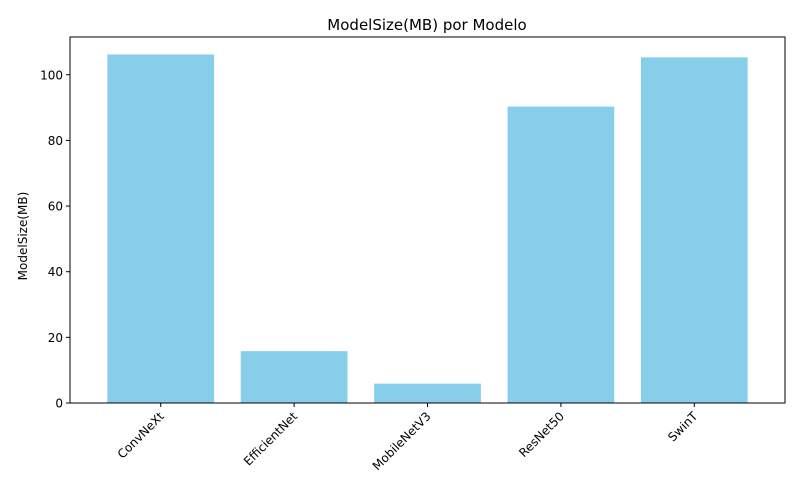 This screenshot has height=504, width=800. I want to click on bar-mobilenetv3, so click(427, 393).